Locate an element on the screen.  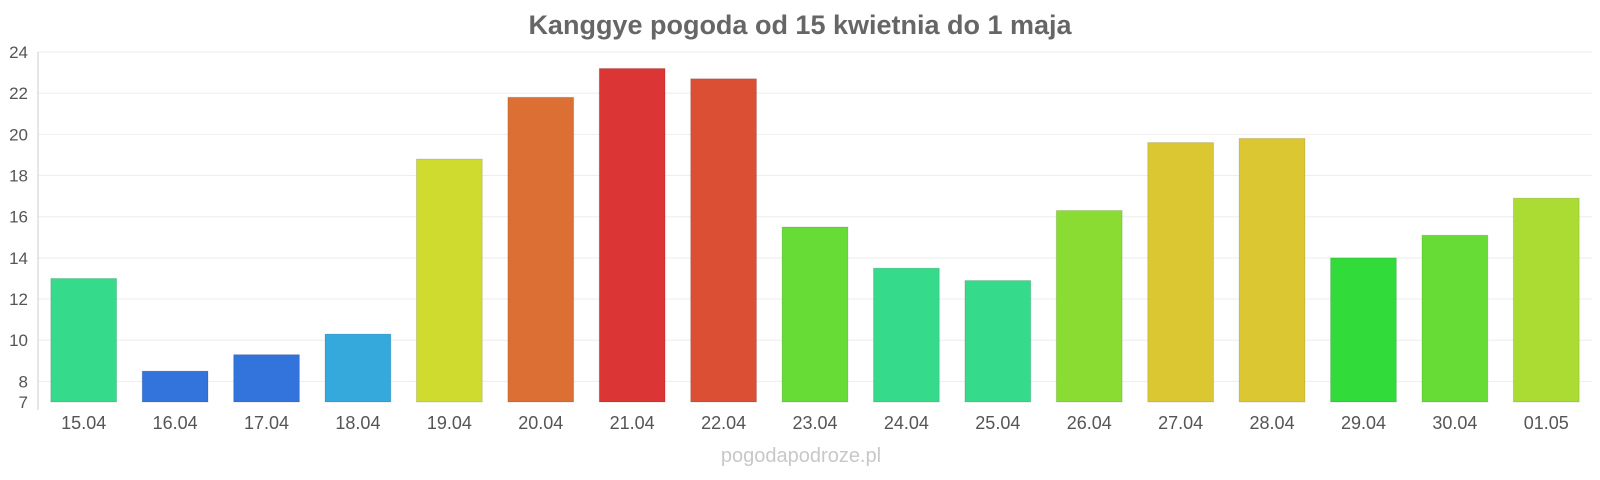
y-tick-label: 12 is located at coordinates (18, 299).